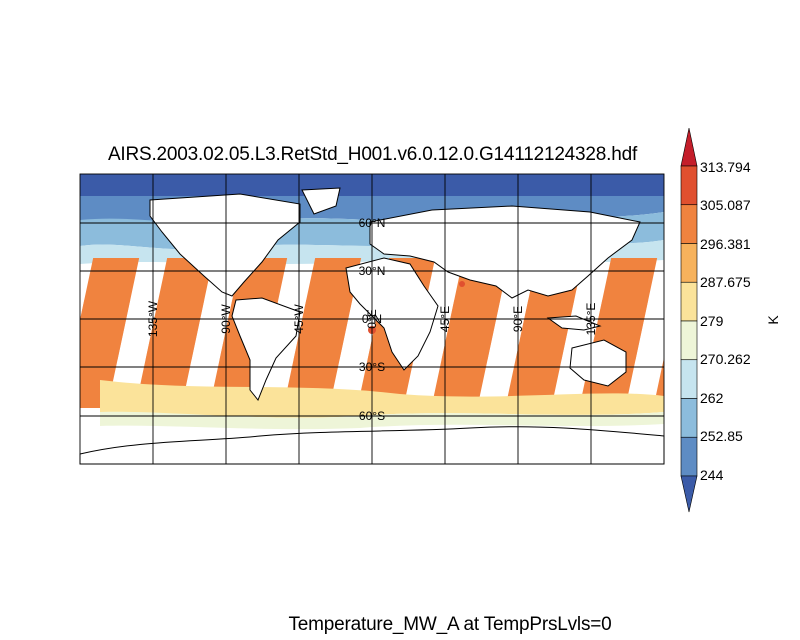  Describe the element at coordinates (721, 436) in the screenshot. I see `colorbar-tick: 252.85` at that location.